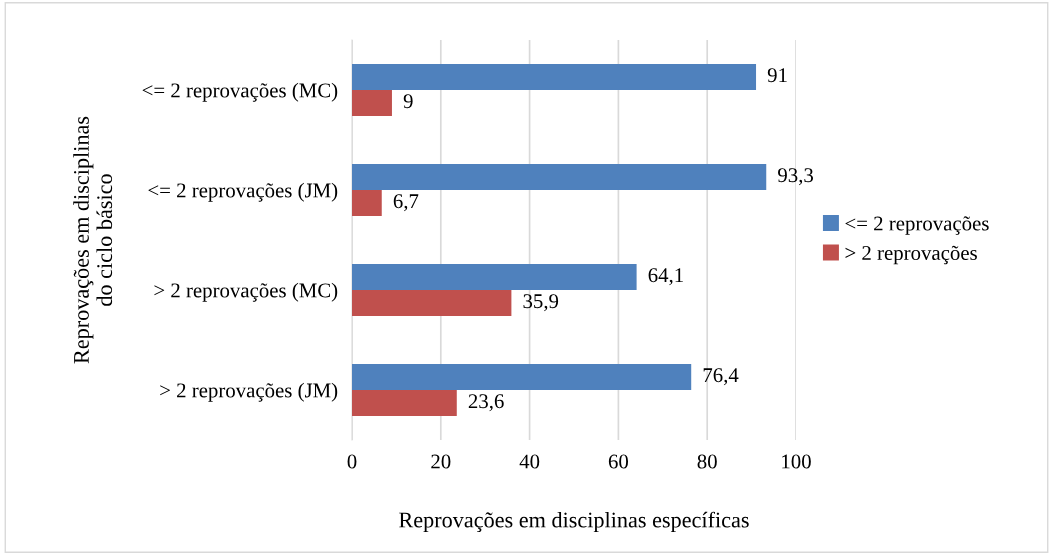  What do you see at coordinates (93, 240) in the screenshot?
I see `y-axis-title: Reprovações em disciplinas do ciclo básico` at bounding box center [93, 240].